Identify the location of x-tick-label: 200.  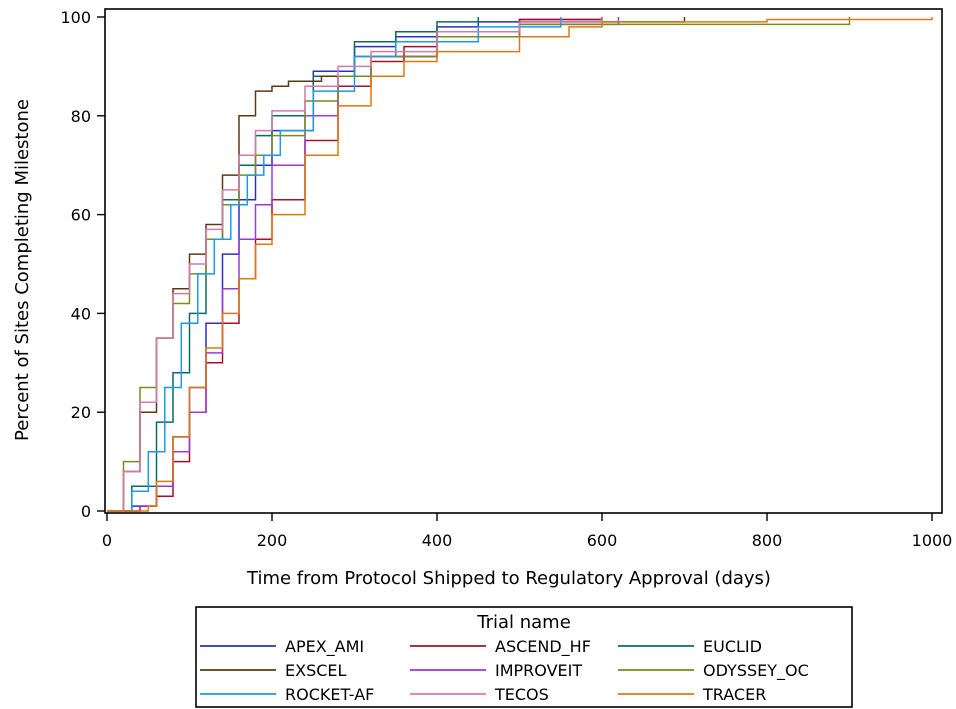
(272, 540).